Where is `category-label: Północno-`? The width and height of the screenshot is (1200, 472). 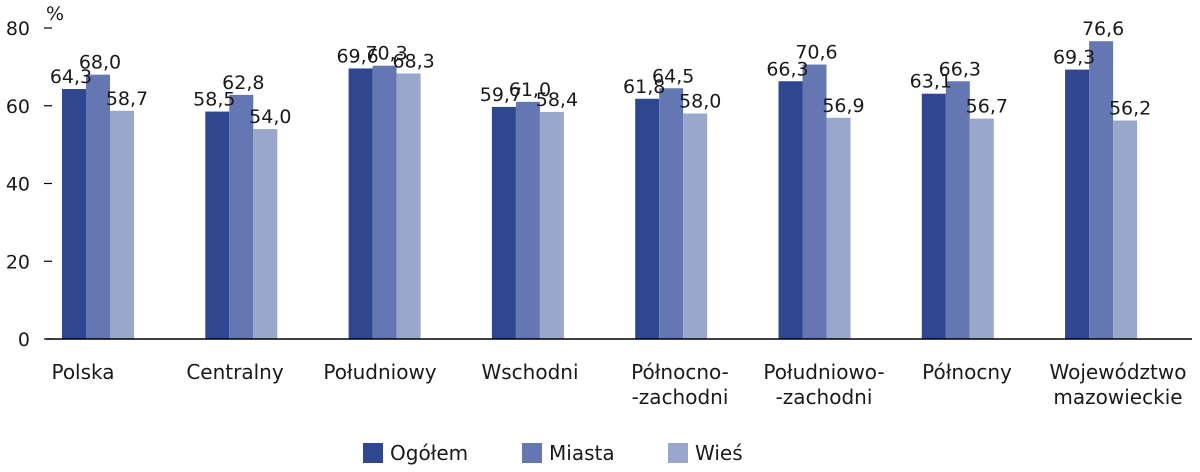
category-label: Północno- is located at coordinates (680, 372).